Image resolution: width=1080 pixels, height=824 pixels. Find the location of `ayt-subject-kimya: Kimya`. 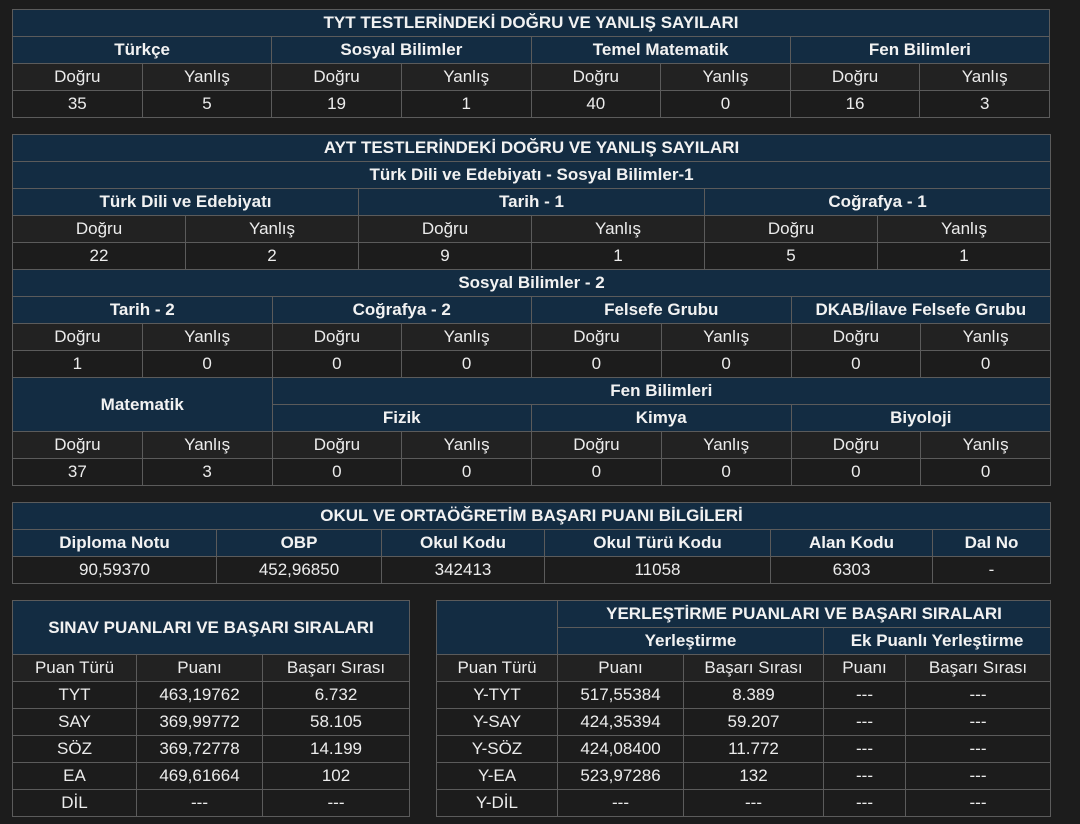

ayt-subject-kimya: Kimya is located at coordinates (661, 418).